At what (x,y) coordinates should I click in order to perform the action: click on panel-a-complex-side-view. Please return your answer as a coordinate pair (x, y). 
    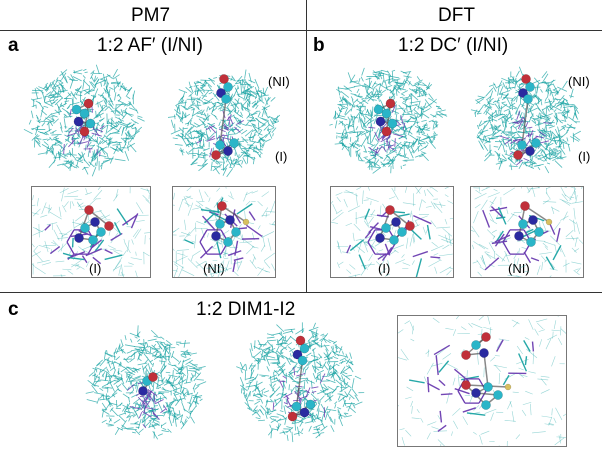
    Looking at the image, I should click on (224, 123).